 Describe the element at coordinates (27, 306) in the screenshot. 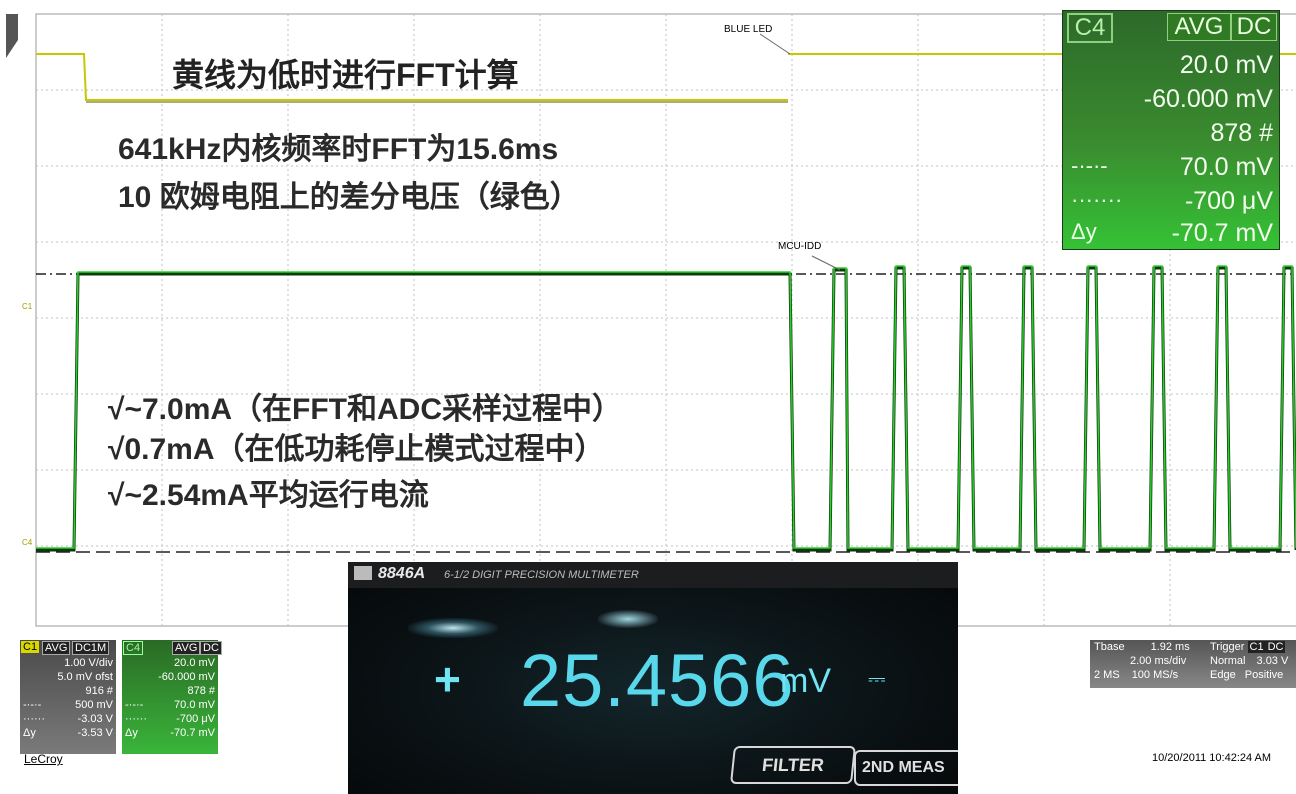

I see `c1-marker: C1` at that location.